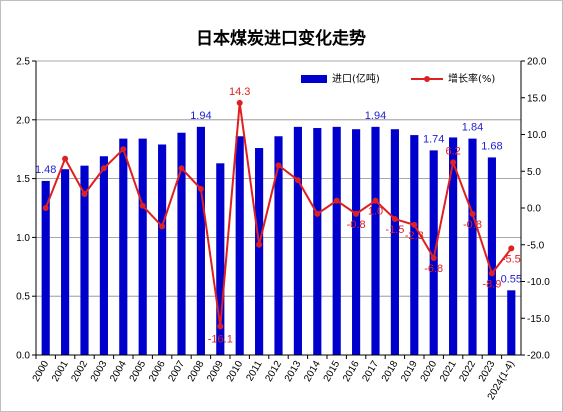 Image resolution: width=563 pixels, height=412 pixels. Describe the element at coordinates (390, 371) in the screenshot. I see `x-tick-label: 2018` at that location.